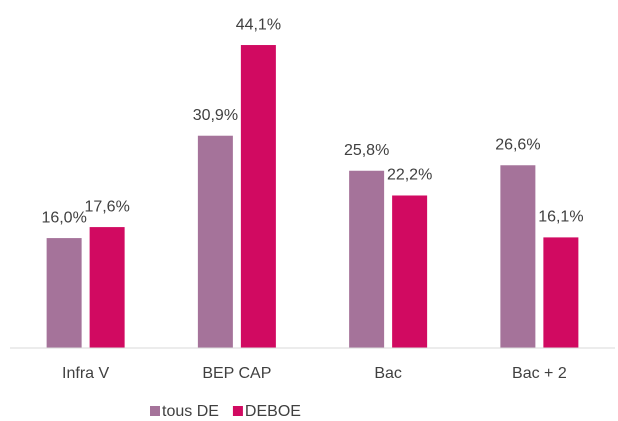 The width and height of the screenshot is (618, 421). What do you see at coordinates (236, 373) in the screenshot?
I see `x-tick-label: BEP CAP` at bounding box center [236, 373].